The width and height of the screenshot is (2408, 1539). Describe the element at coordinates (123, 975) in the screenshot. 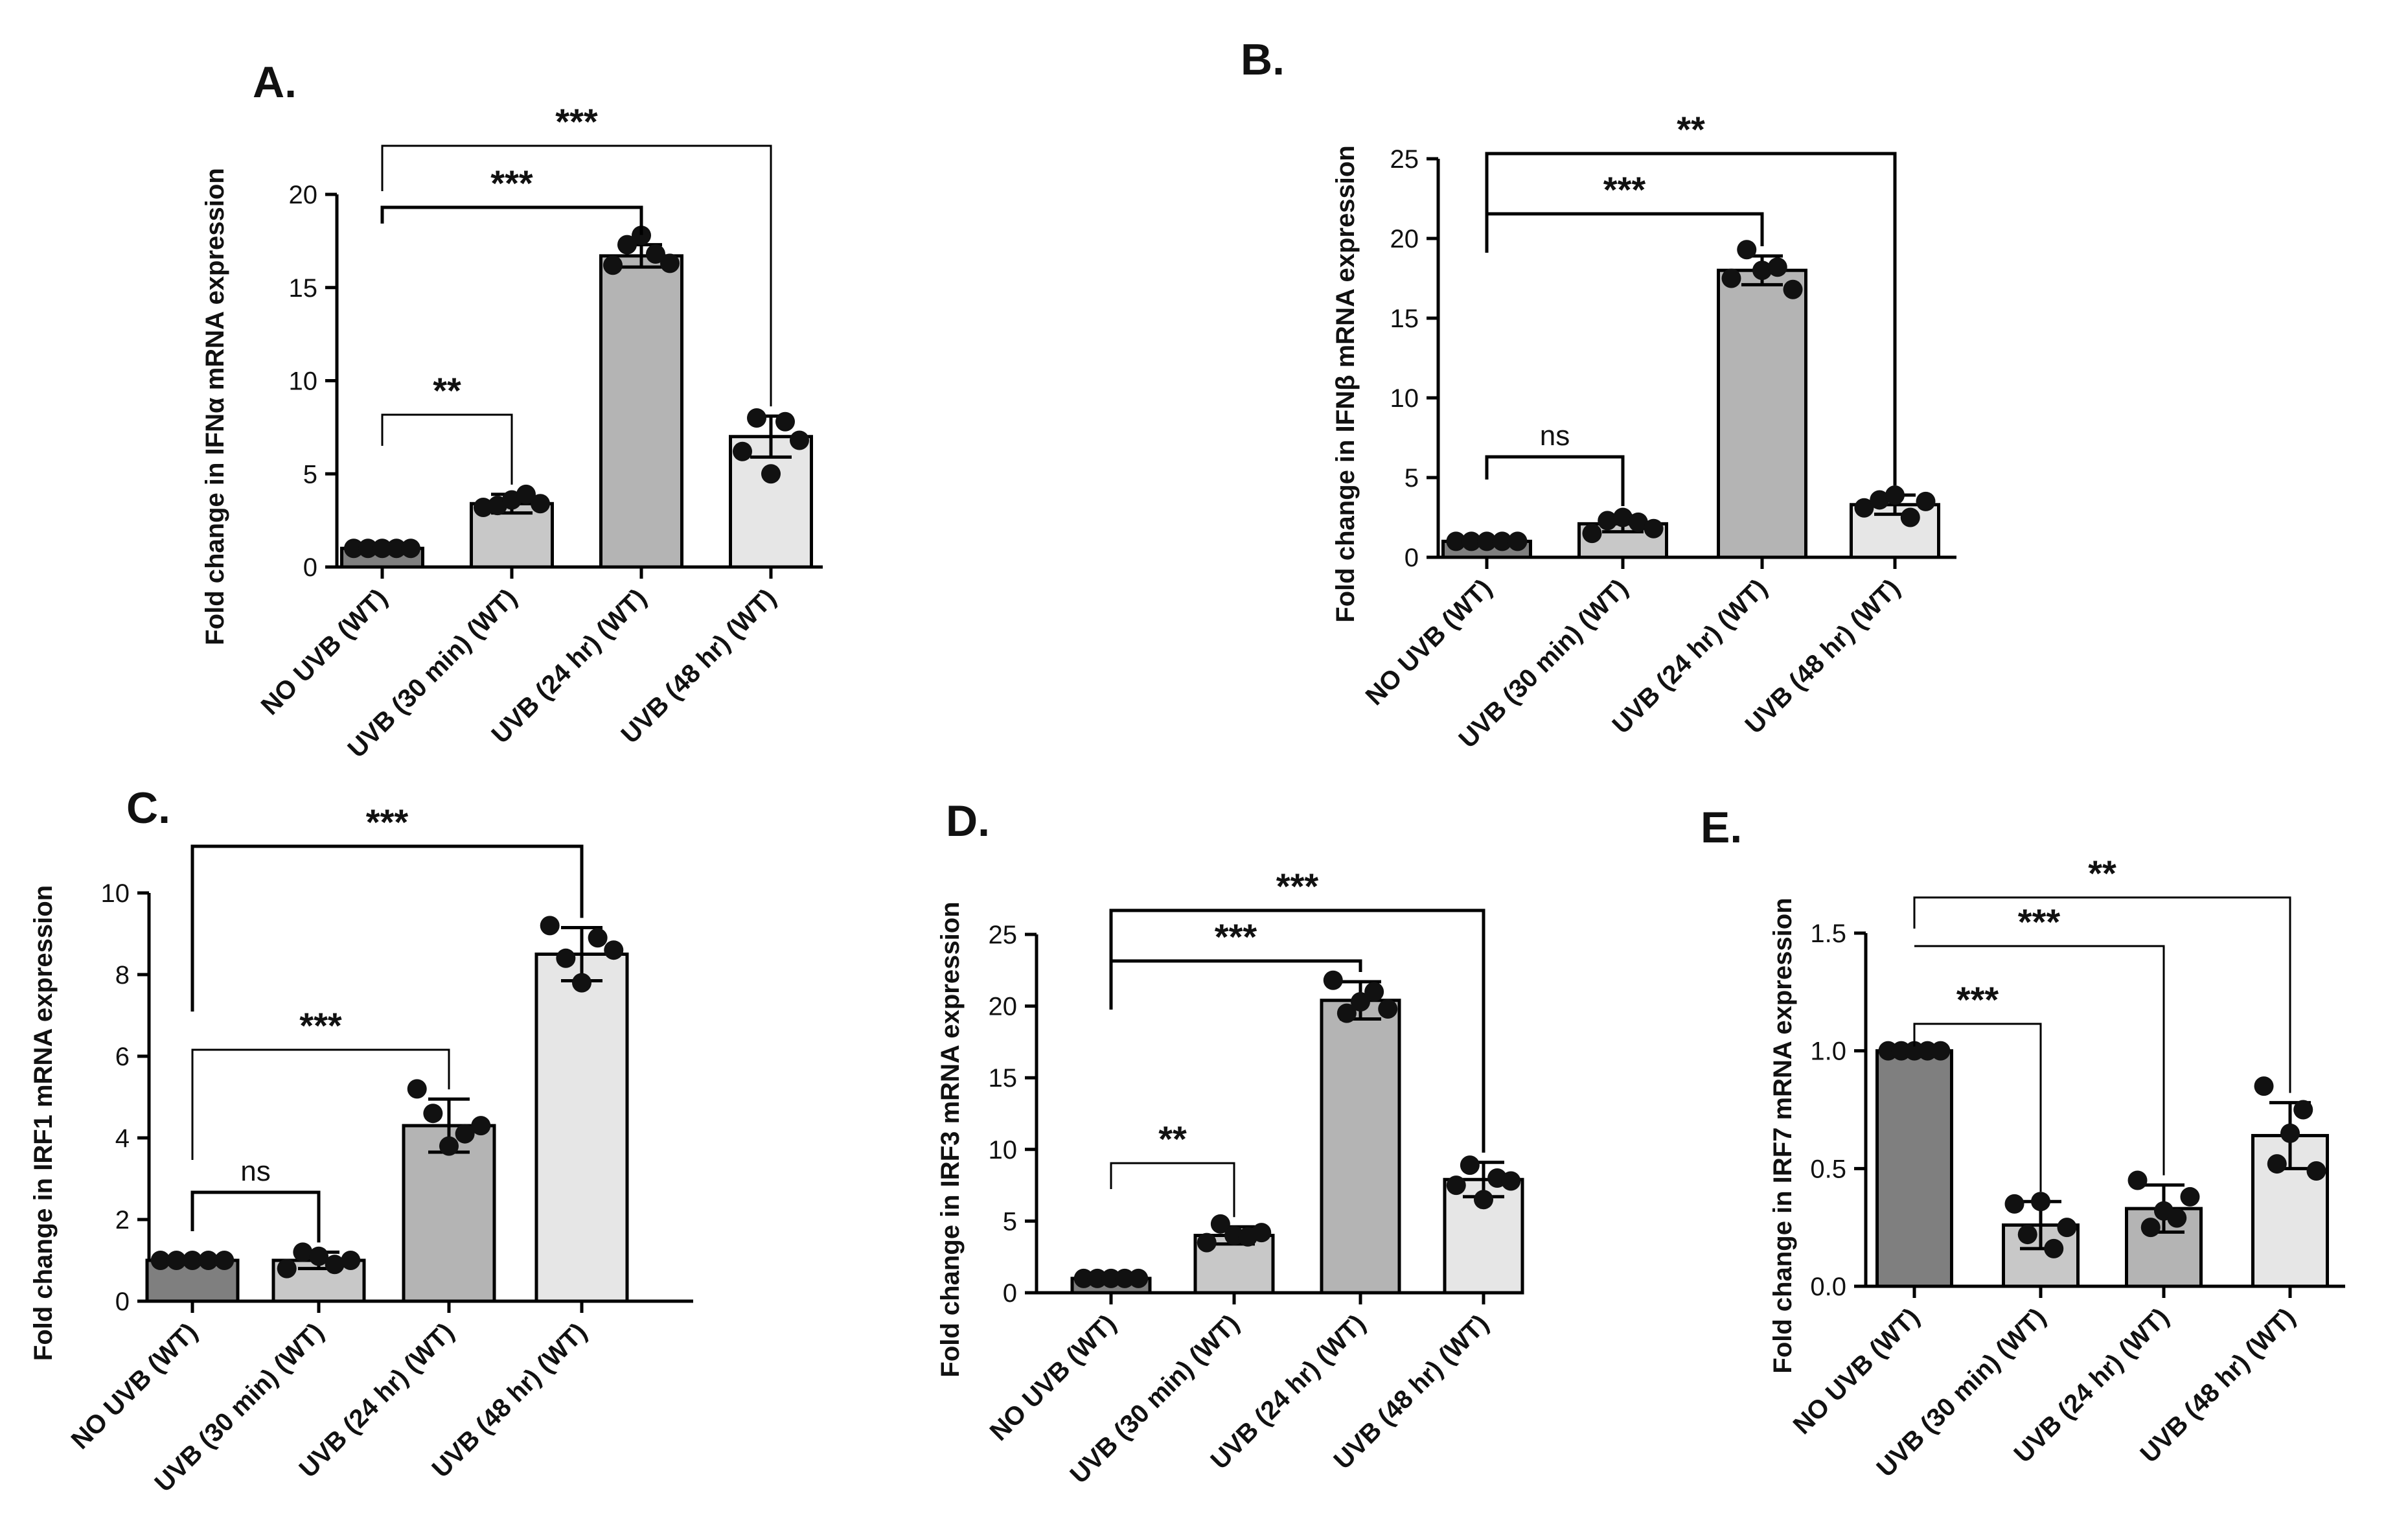

I see `y-tick-label: 8` at that location.